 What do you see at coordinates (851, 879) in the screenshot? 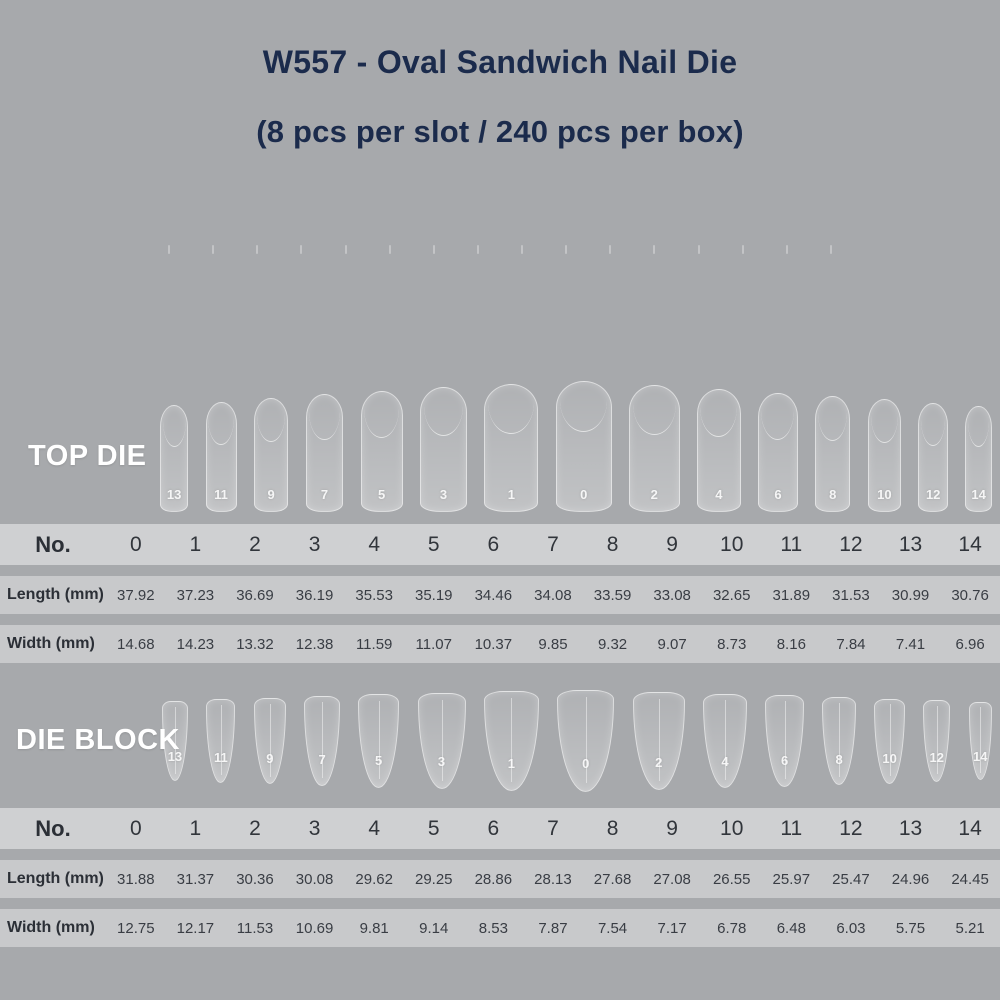
I see `value-cell-len: 25.47` at bounding box center [851, 879].